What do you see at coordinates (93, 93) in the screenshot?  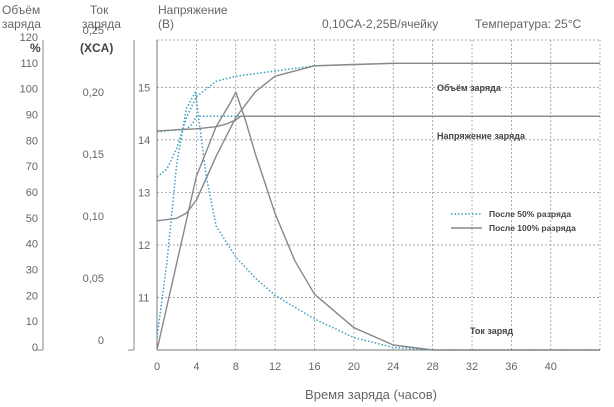 I see `current-tick-label: 0,20` at bounding box center [93, 93].